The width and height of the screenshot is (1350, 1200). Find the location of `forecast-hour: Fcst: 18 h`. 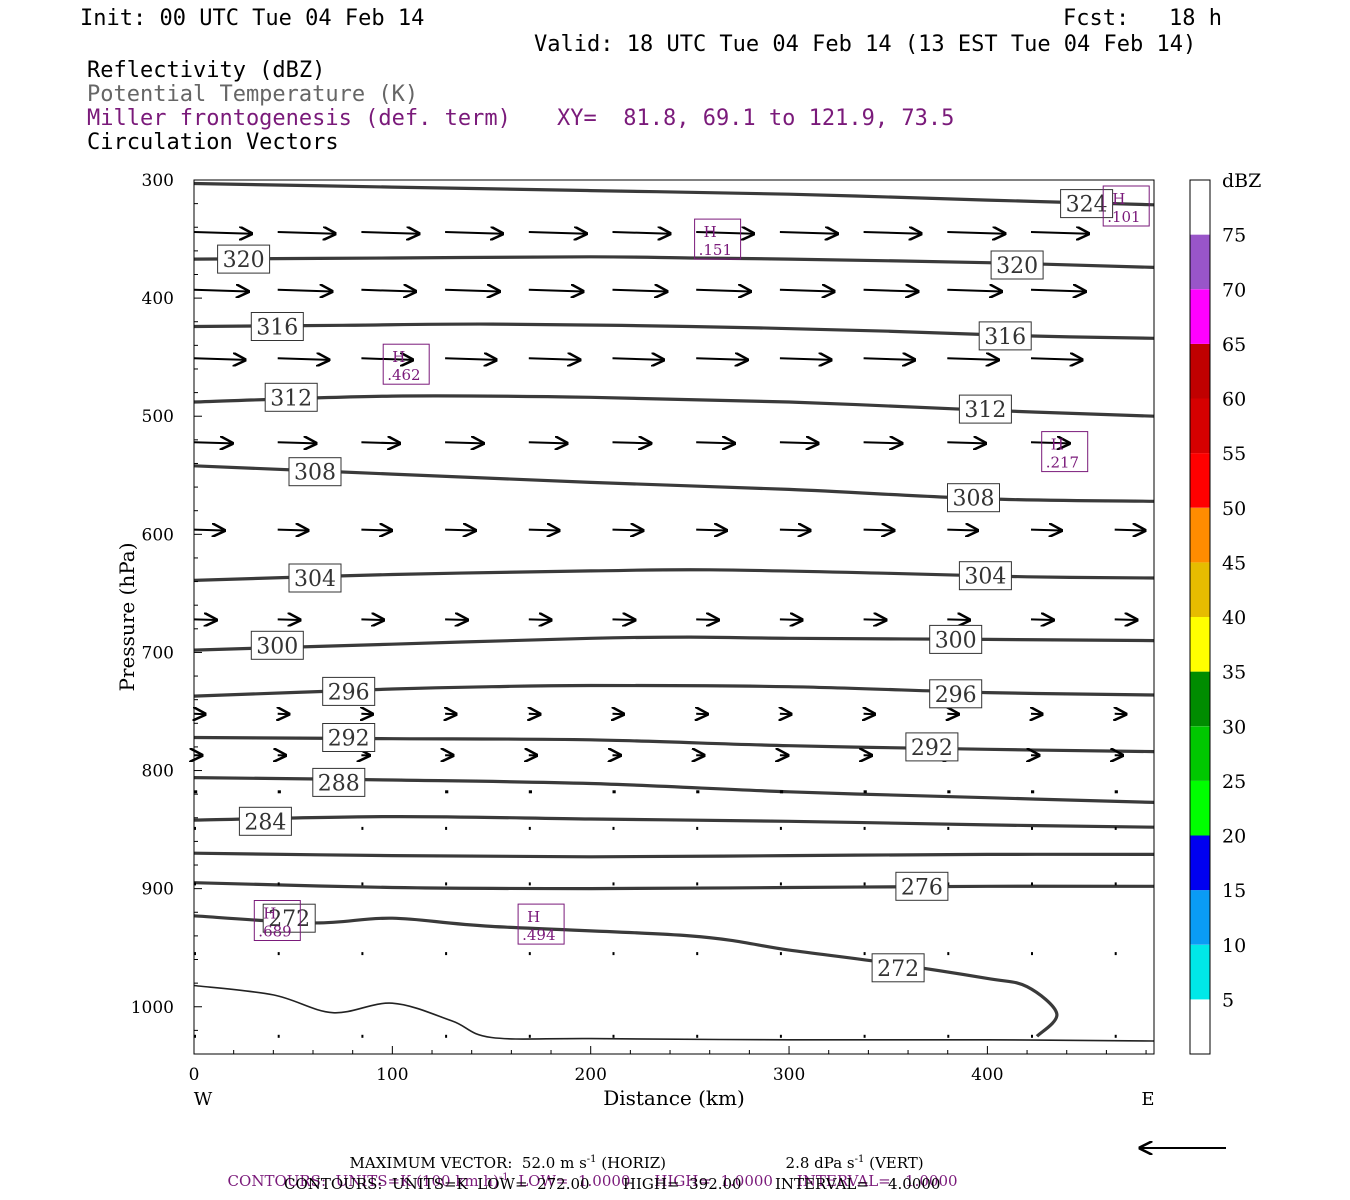

forecast-hour: Fcst: 18 h is located at coordinates (1142, 18).